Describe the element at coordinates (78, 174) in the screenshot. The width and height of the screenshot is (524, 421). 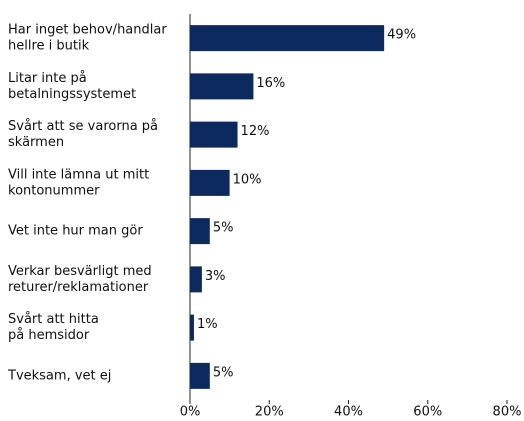
I see `category-label: Vill inte lämna ut mitt` at that location.